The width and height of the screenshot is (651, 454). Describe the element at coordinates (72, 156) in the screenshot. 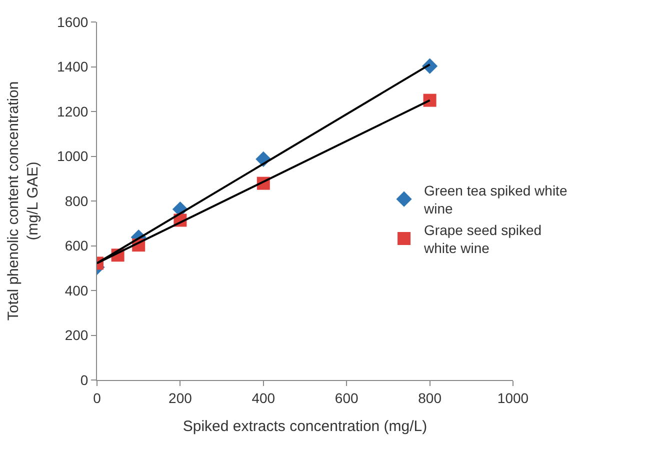

I see `y-tick-label: 1000` at that location.